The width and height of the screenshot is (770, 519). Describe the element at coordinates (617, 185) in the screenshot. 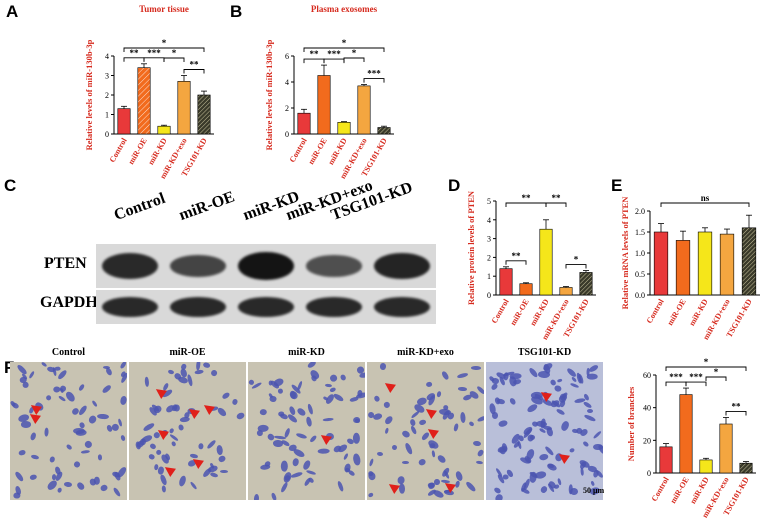

I see `panel-letter-e: E` at that location.